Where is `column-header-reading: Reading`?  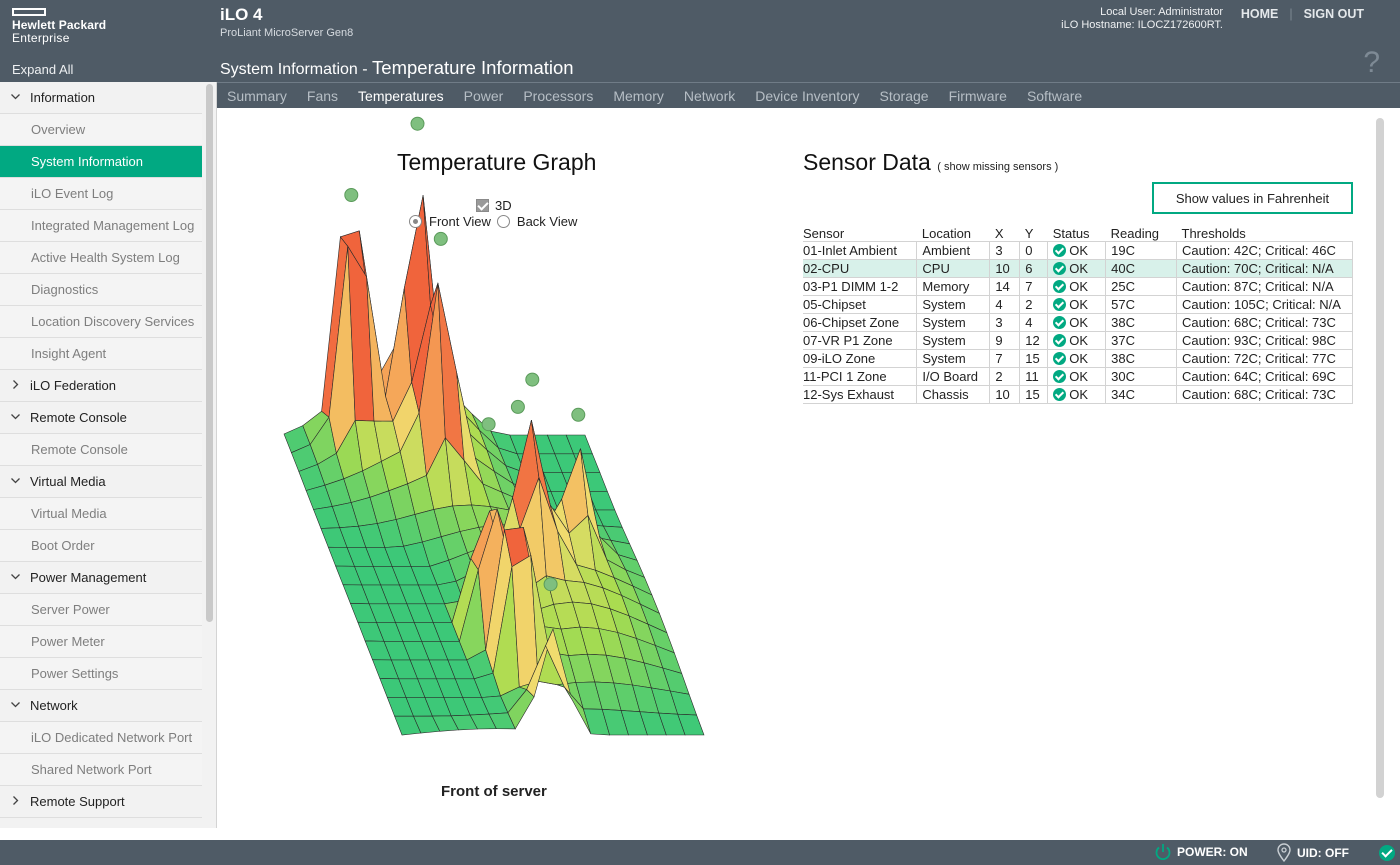 column-header-reading: Reading is located at coordinates (1135, 233).